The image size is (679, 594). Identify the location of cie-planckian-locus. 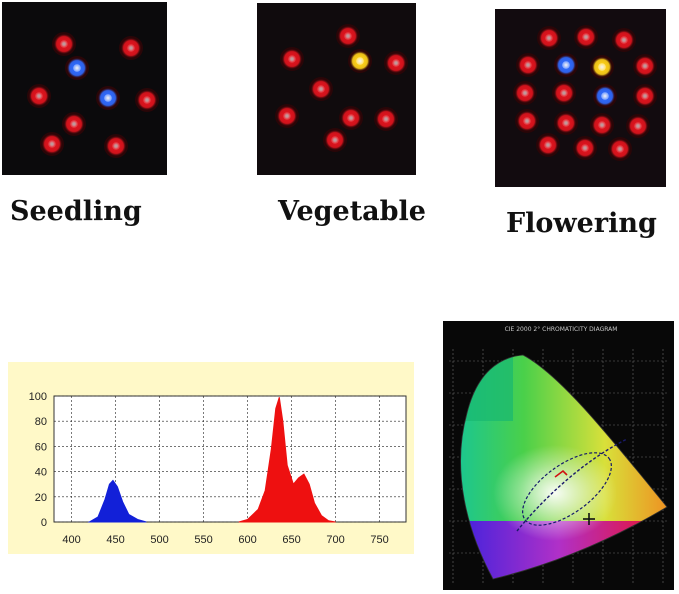
(572, 485).